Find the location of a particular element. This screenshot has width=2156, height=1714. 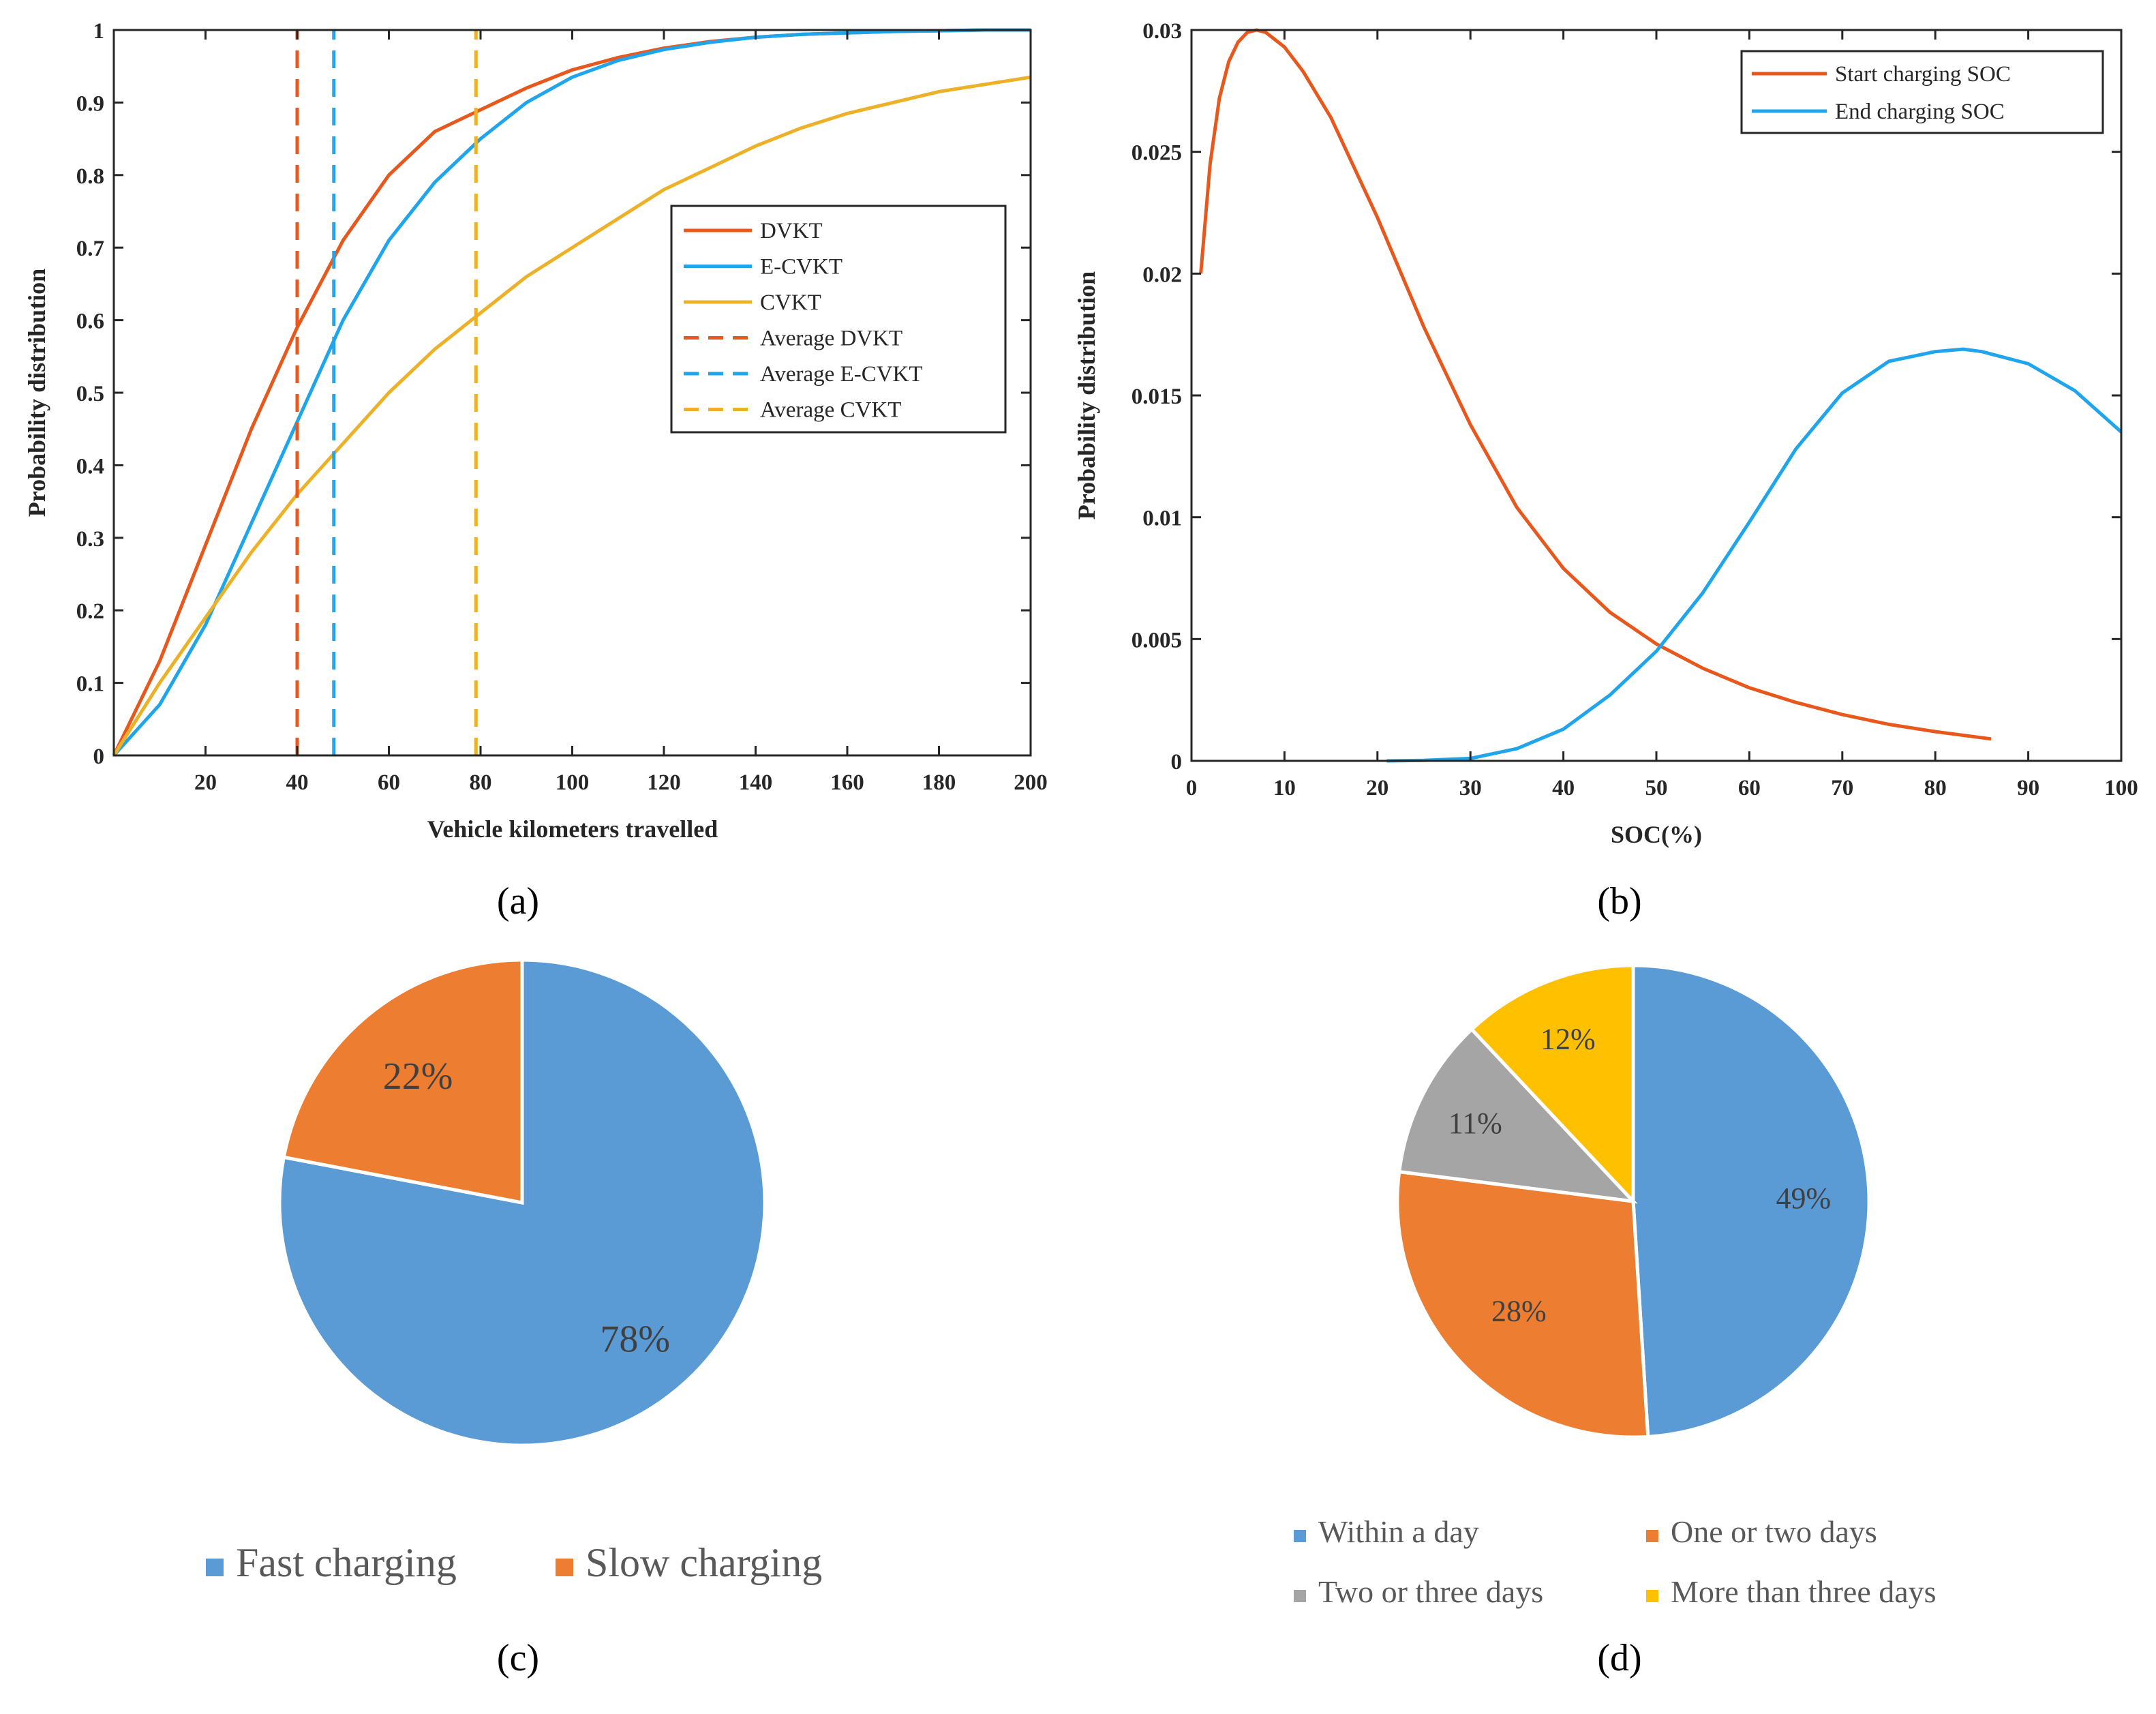

panel-b-ytick-label: 0.03 is located at coordinates (1162, 32).